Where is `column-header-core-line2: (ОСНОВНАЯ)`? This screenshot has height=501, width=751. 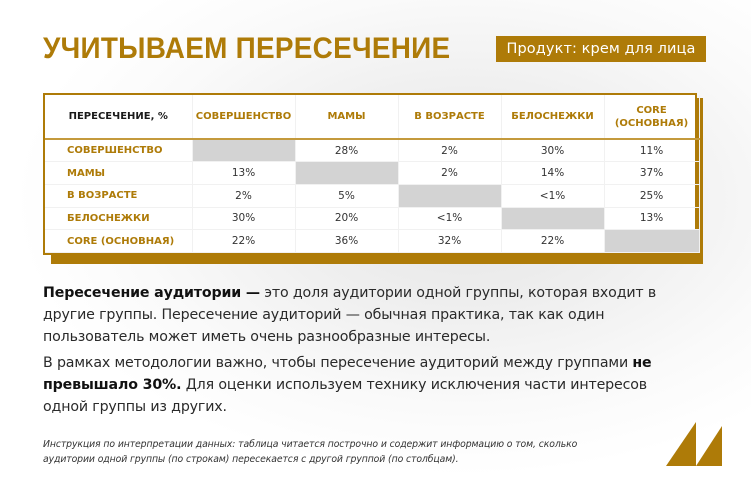
column-header-core-line2: (ОСНОВНАЯ) is located at coordinates (651, 123).